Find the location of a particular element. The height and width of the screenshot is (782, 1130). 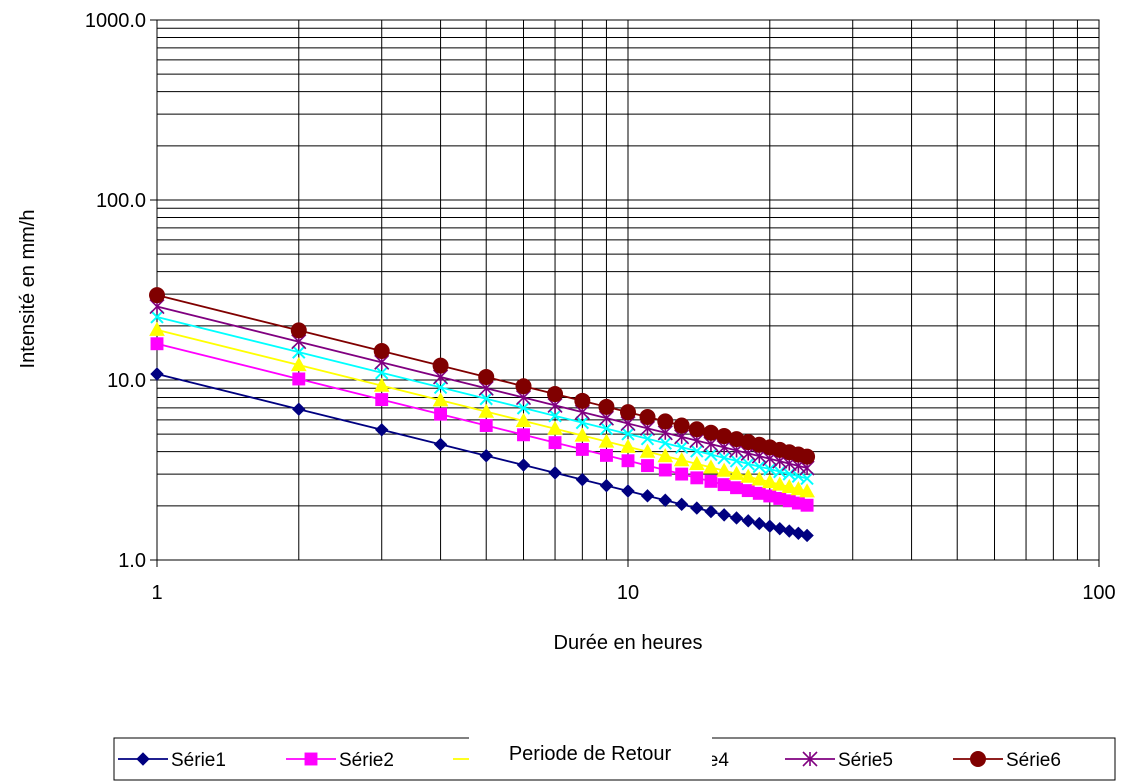

legend-entry: Série2 is located at coordinates (340, 760).